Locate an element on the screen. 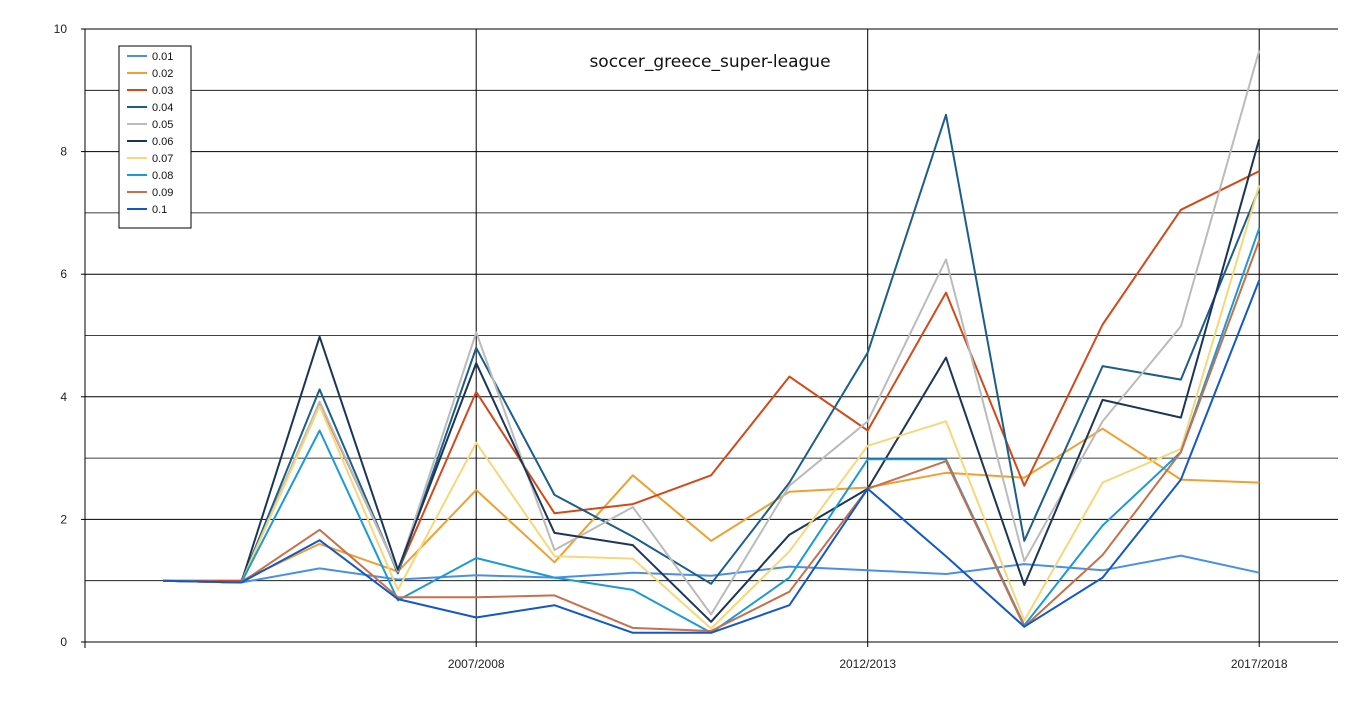  legend-label: 0.07 is located at coordinates (162, 159).